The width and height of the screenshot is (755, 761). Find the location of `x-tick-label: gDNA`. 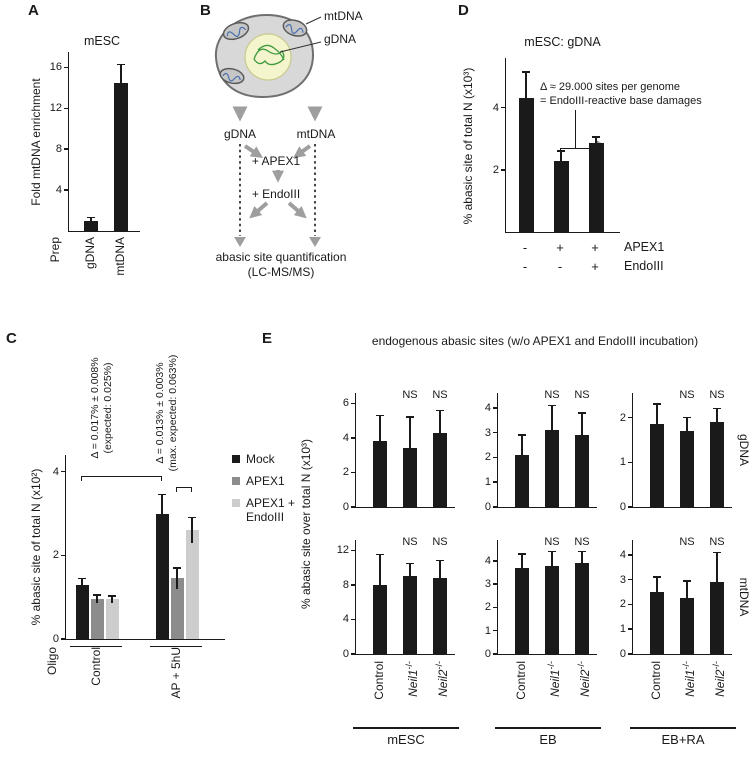

x-tick-label: gDNA is located at coordinates (90, 253).